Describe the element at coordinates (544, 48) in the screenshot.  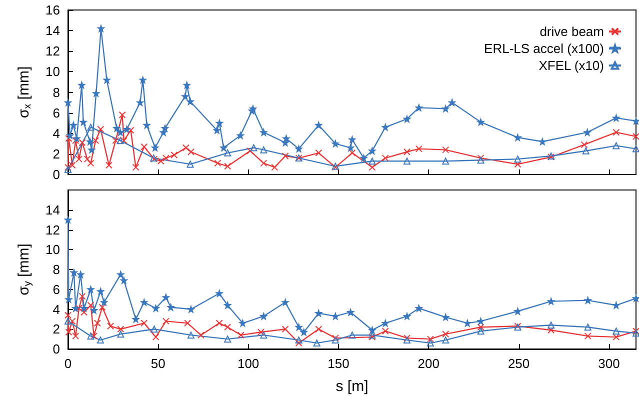
I see `legend-label: ERL-LS accel (x100)` at that location.